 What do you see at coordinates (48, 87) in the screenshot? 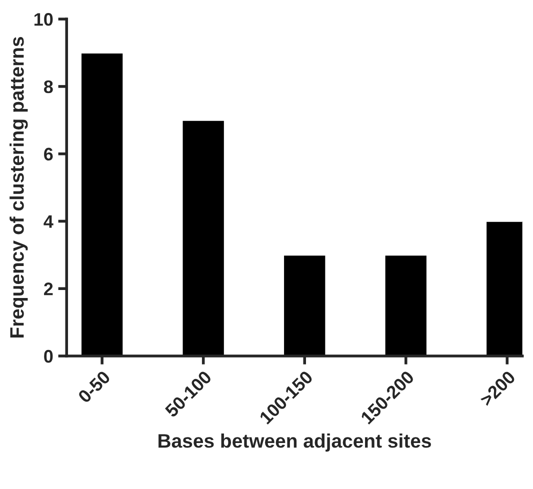
I see `y-tick-label: 8` at bounding box center [48, 87].